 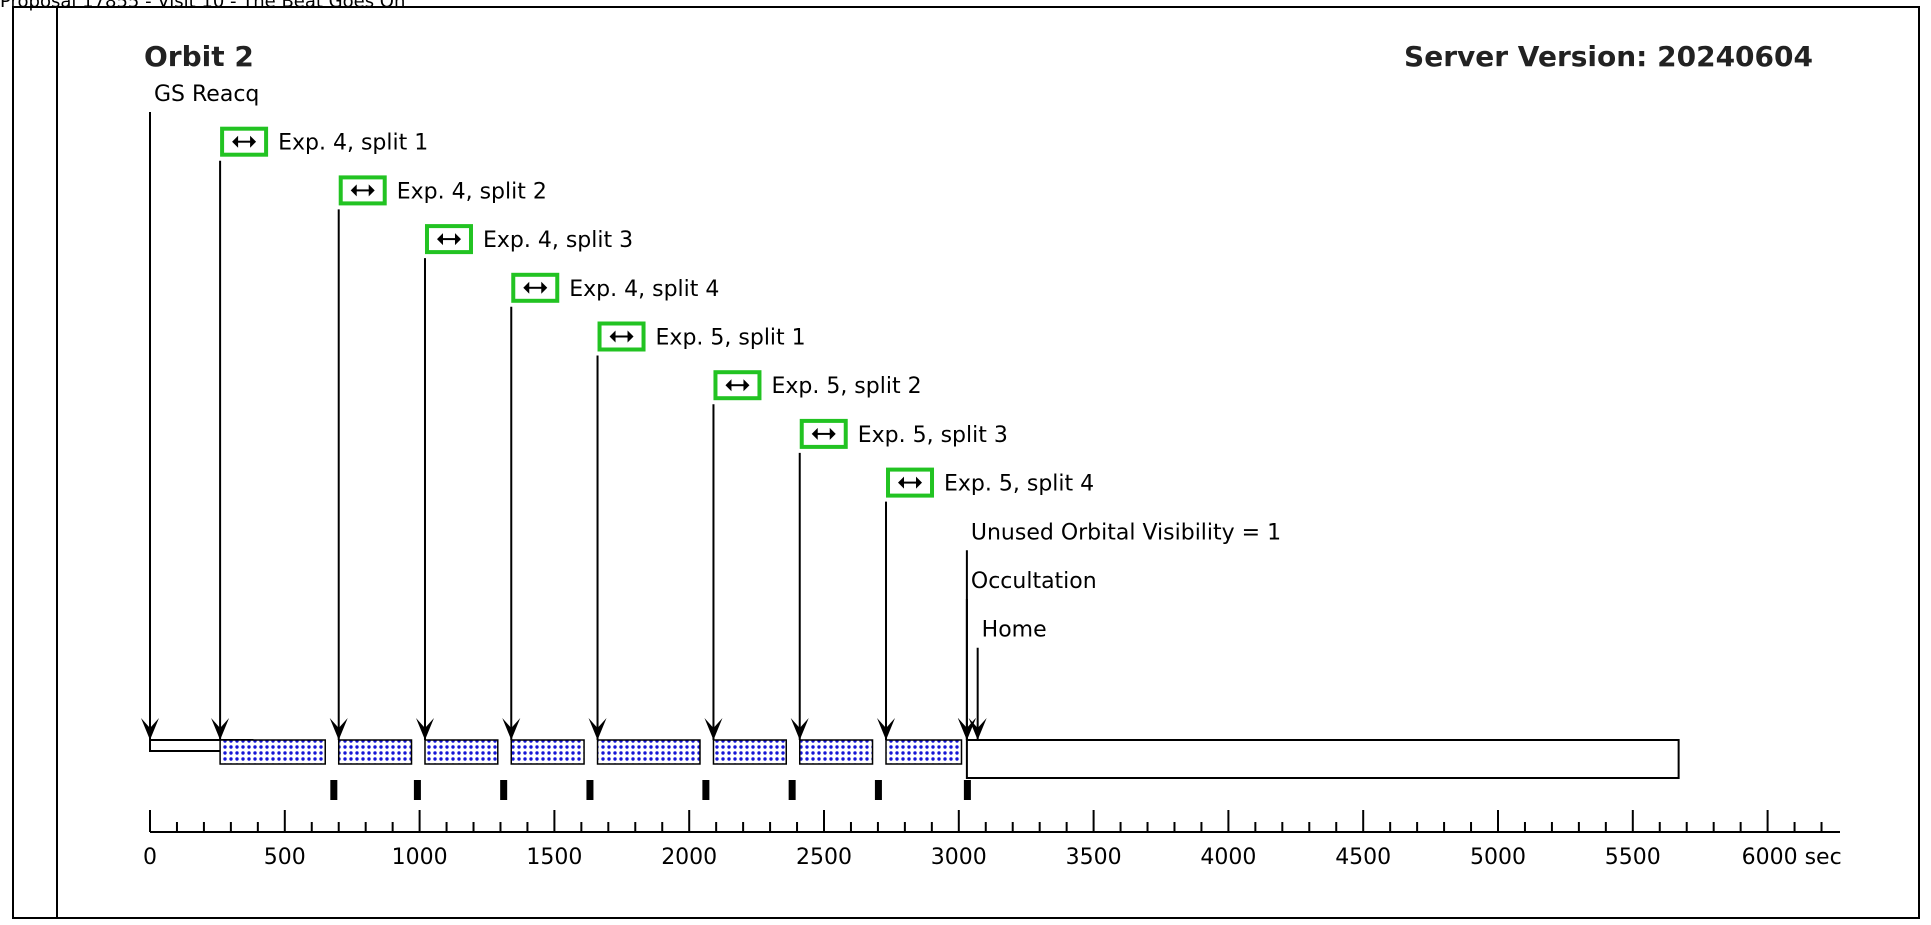 What do you see at coordinates (846, 386) in the screenshot?
I see `event-label: Exp. 5, split 2` at bounding box center [846, 386].